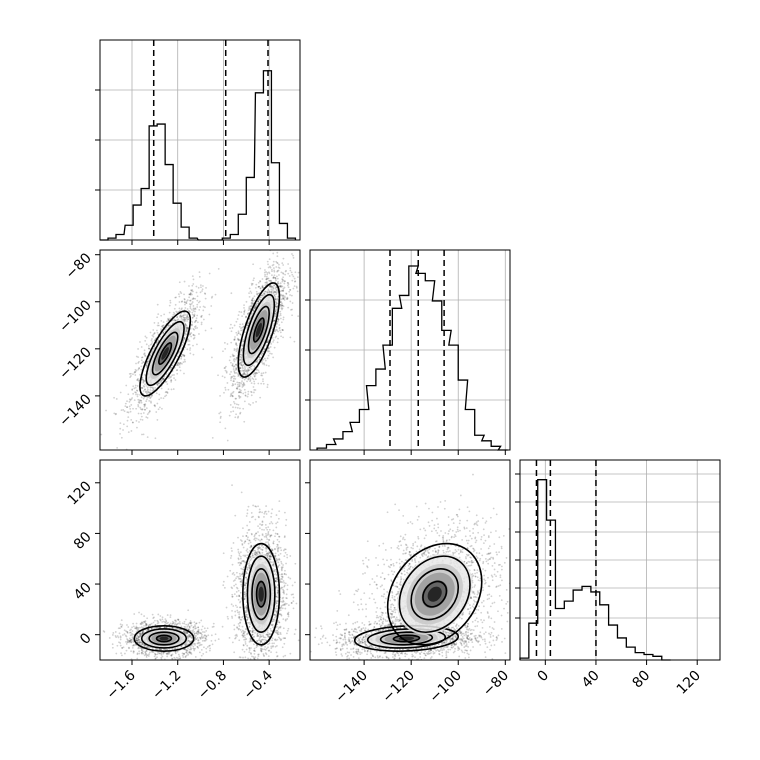 Image resolution: width=760 pixels, height=760 pixels. What do you see at coordinates (79, 266) in the screenshot?
I see `y-tick-label-p0-0: −80` at bounding box center [79, 266].